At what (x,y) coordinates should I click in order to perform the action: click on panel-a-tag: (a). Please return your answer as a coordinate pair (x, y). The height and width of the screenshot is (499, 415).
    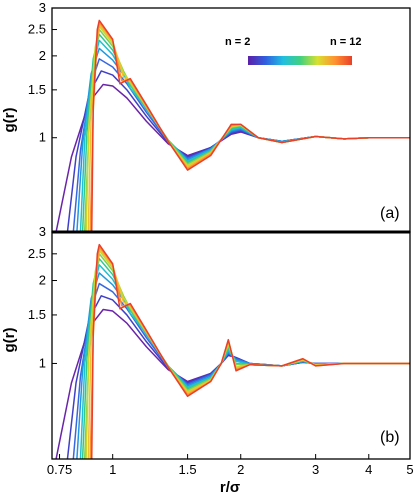
    Looking at the image, I should click on (390, 213).